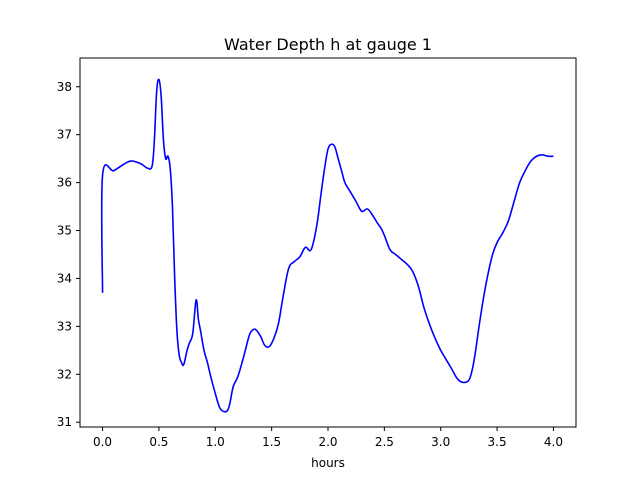  What do you see at coordinates (64, 278) in the screenshot?
I see `y-tick-label: 34` at bounding box center [64, 278].